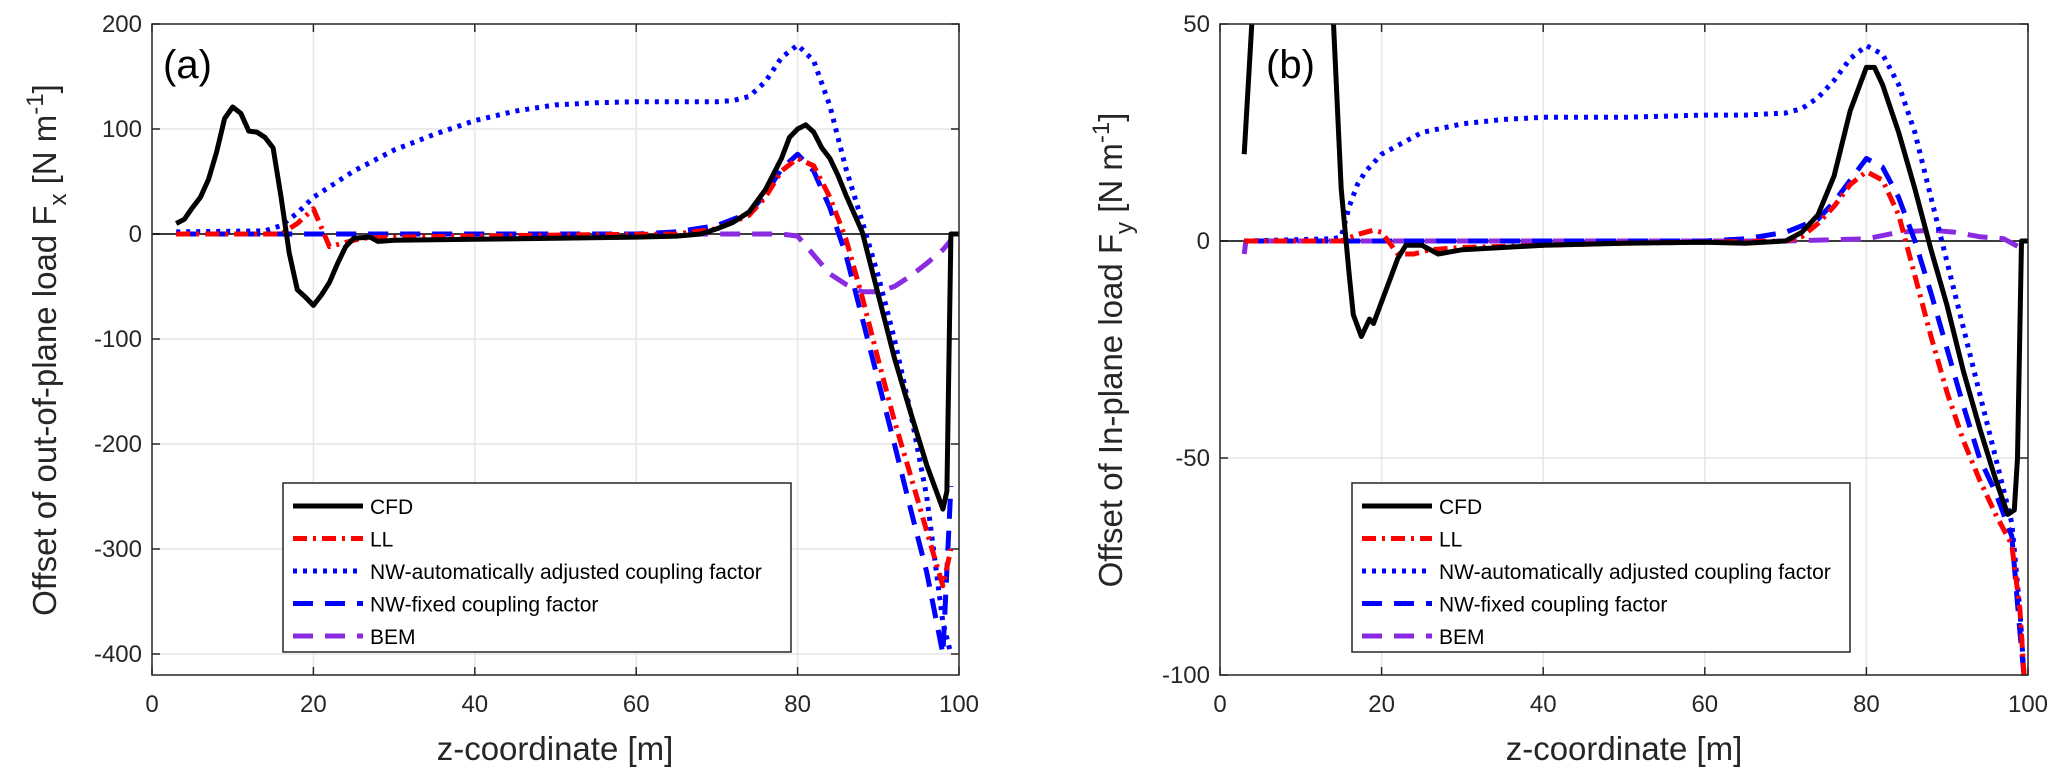  I want to click on x-axis-label-b: z-coordinate [m], so click(1624, 748).